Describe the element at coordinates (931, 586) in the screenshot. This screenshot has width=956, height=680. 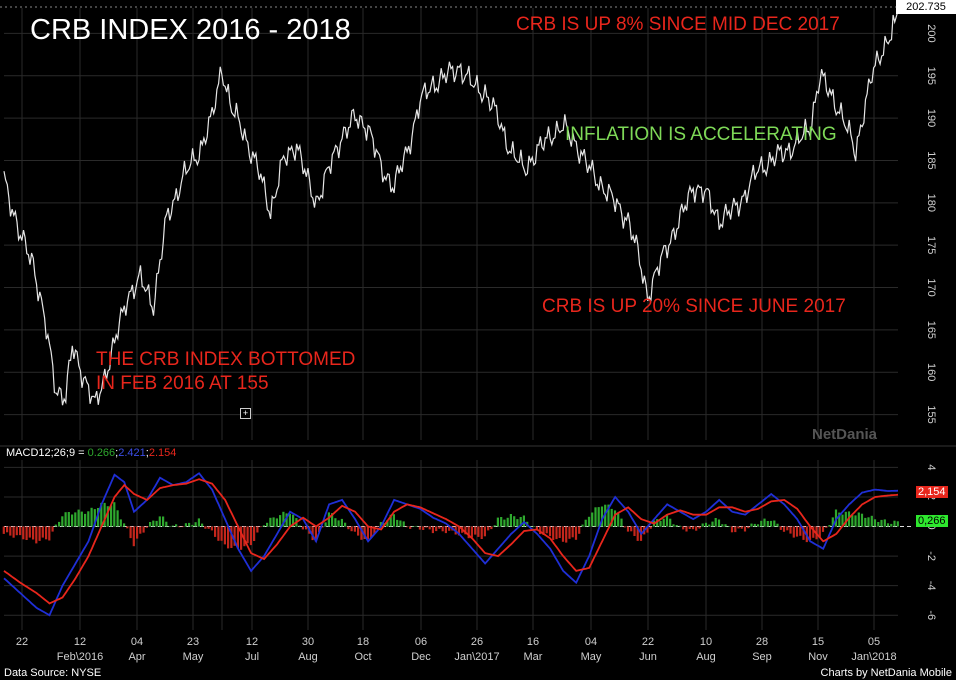
I see `y-tick-macd: -4` at that location.